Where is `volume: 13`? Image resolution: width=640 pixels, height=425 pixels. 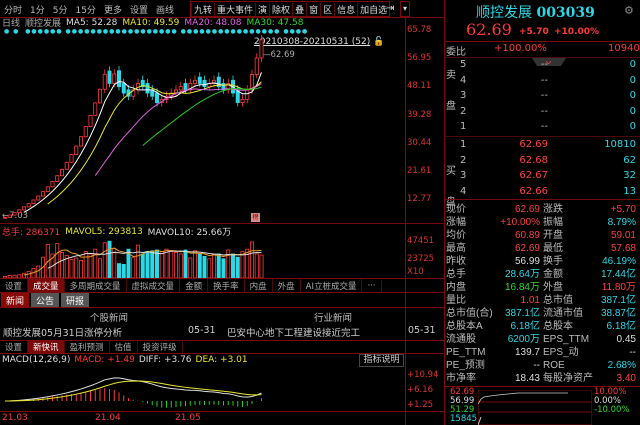
volume: 13 is located at coordinates (629, 191).